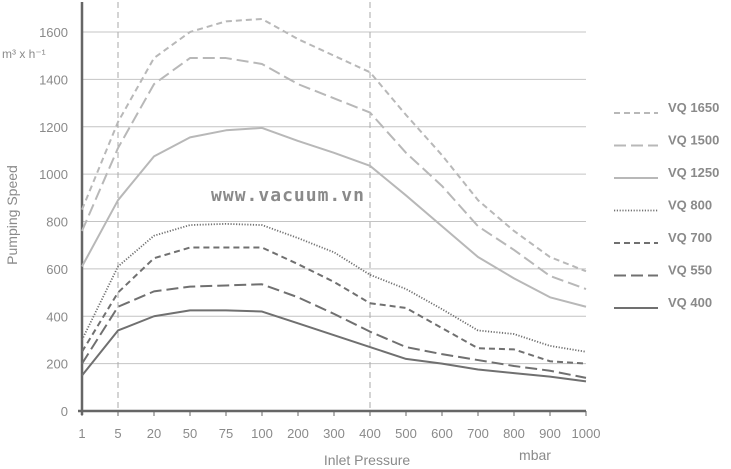  I want to click on x-unit-label: mbar, so click(535, 455).